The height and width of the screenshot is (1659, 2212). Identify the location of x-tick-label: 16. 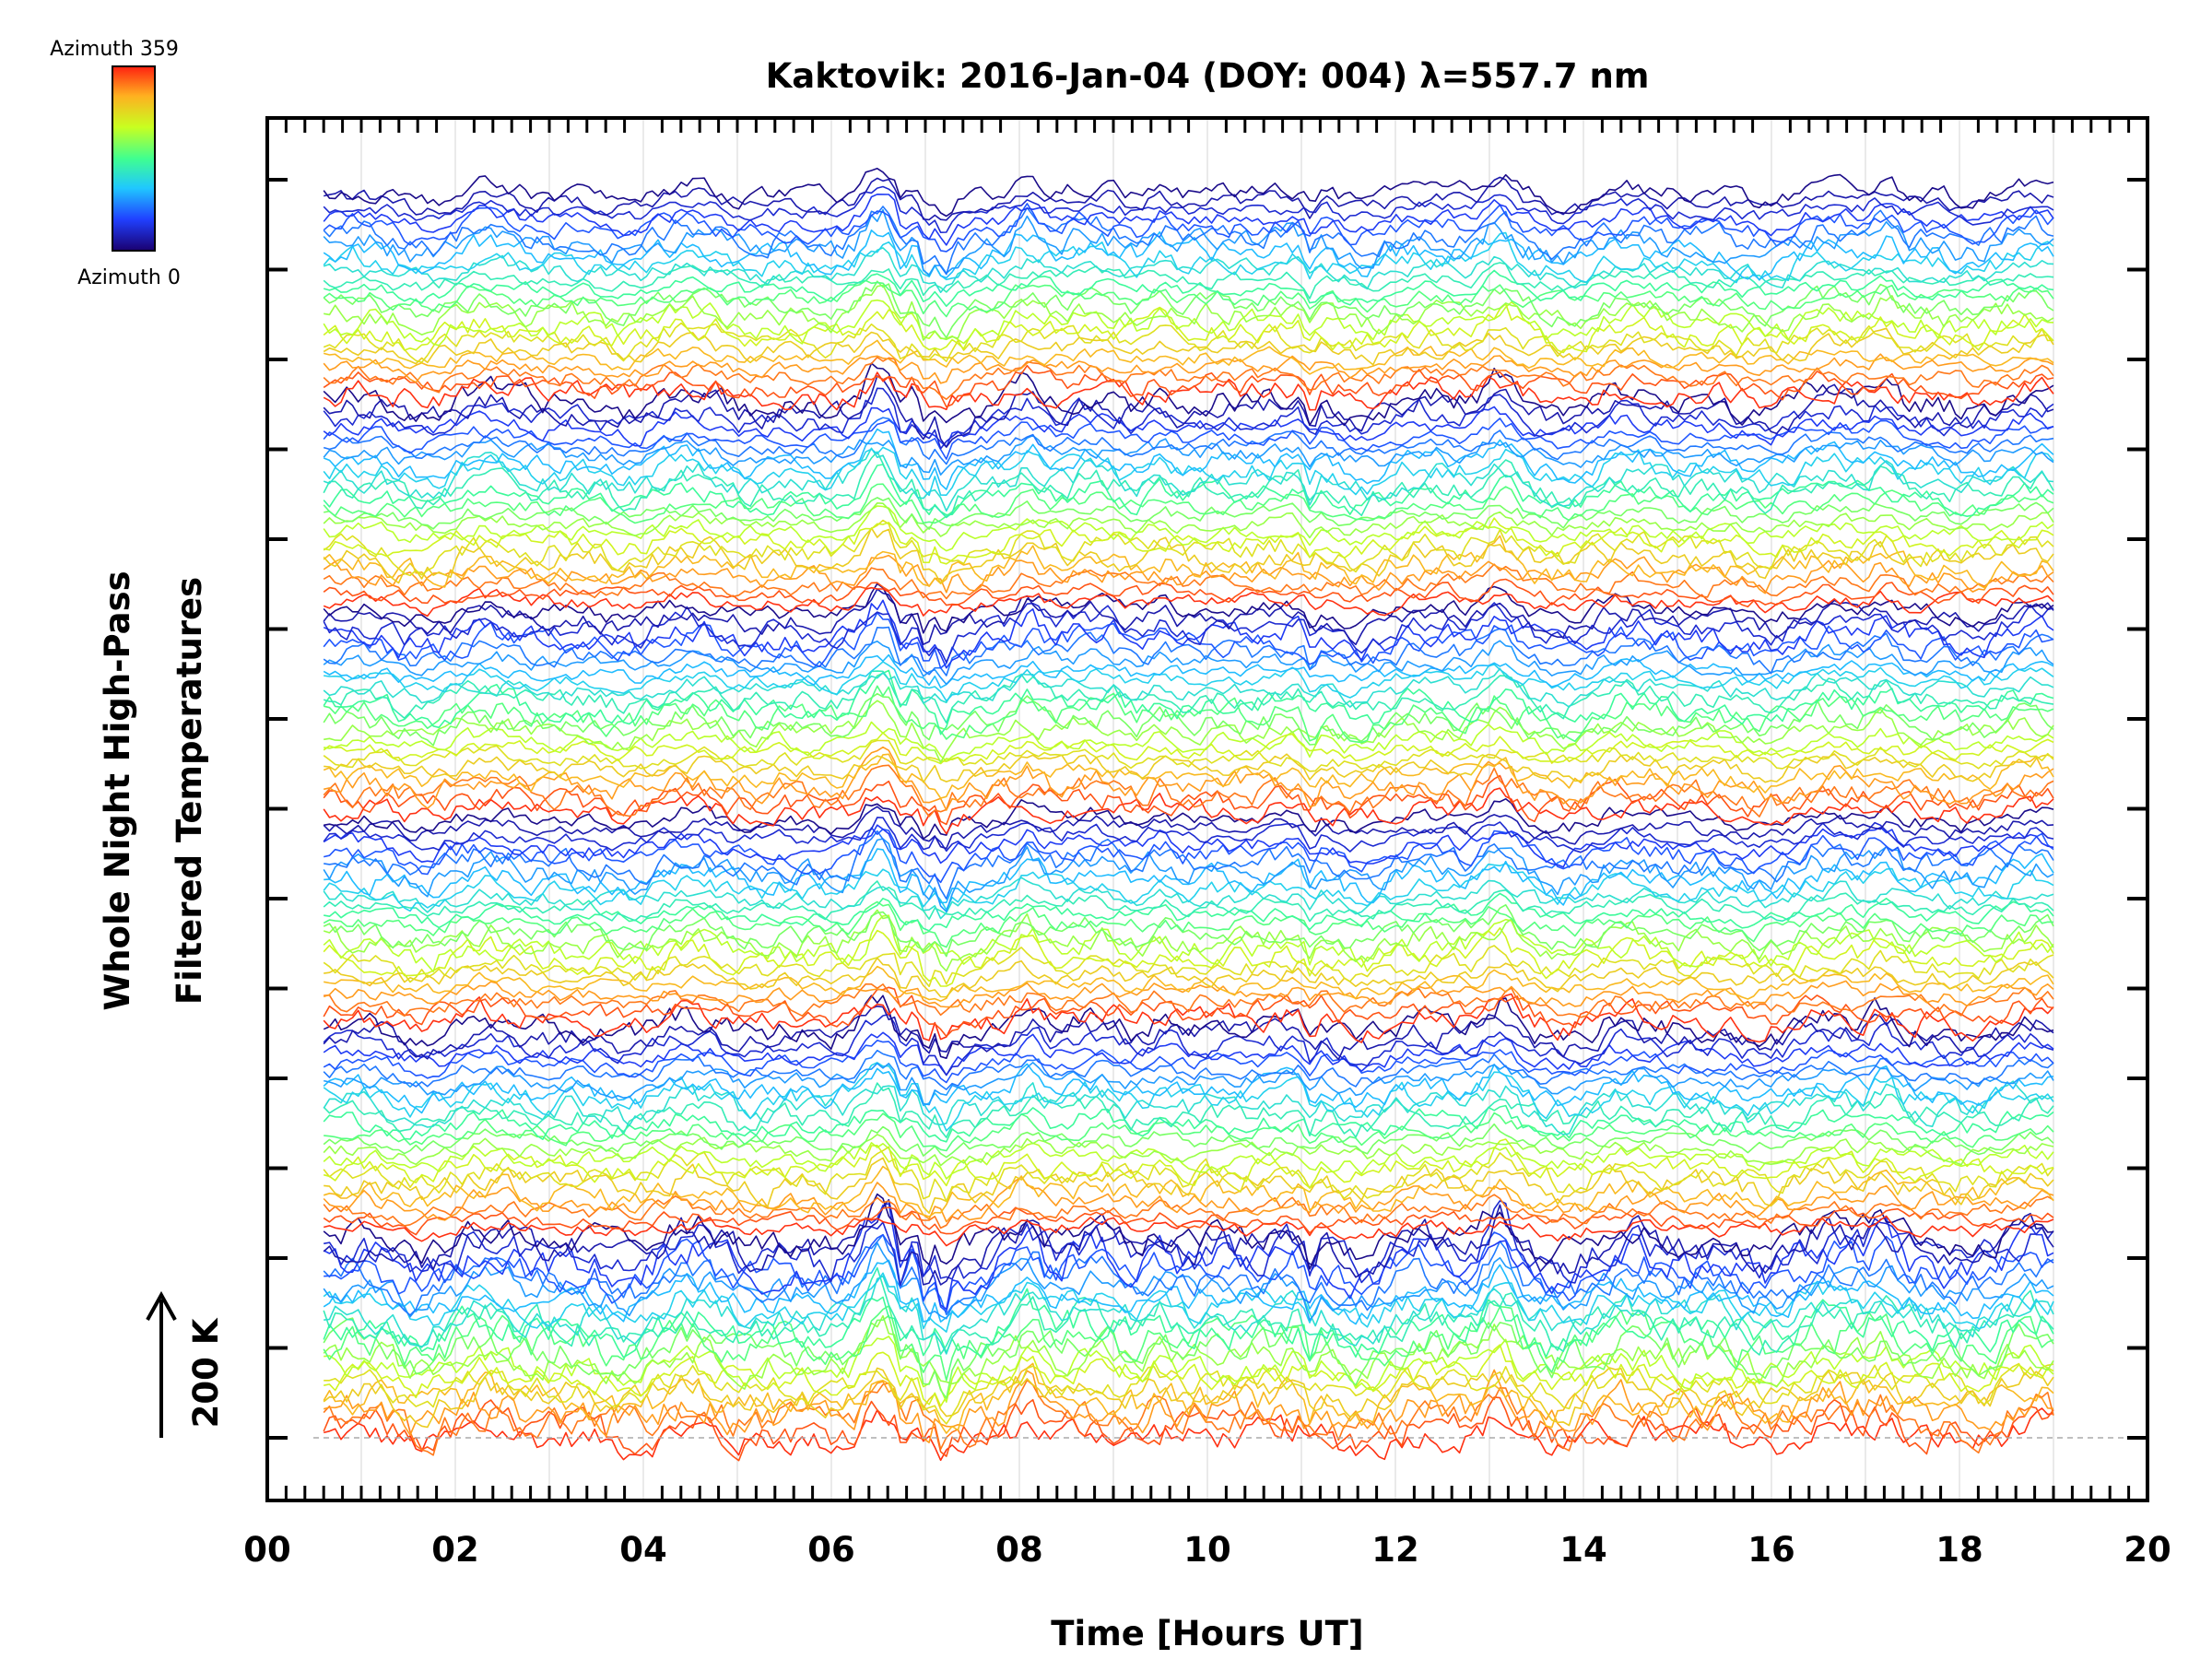
(1771, 1550).